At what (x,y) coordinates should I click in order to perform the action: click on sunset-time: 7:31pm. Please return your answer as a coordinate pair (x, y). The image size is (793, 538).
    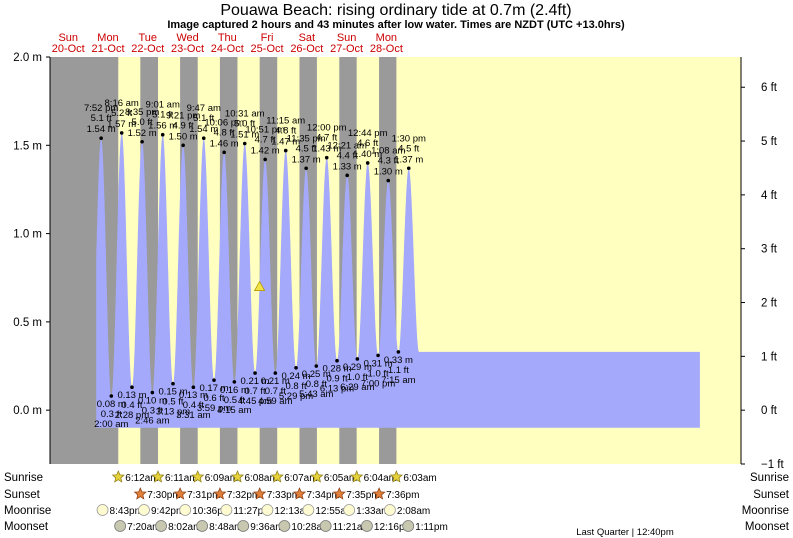
    Looking at the image, I should click on (203, 495).